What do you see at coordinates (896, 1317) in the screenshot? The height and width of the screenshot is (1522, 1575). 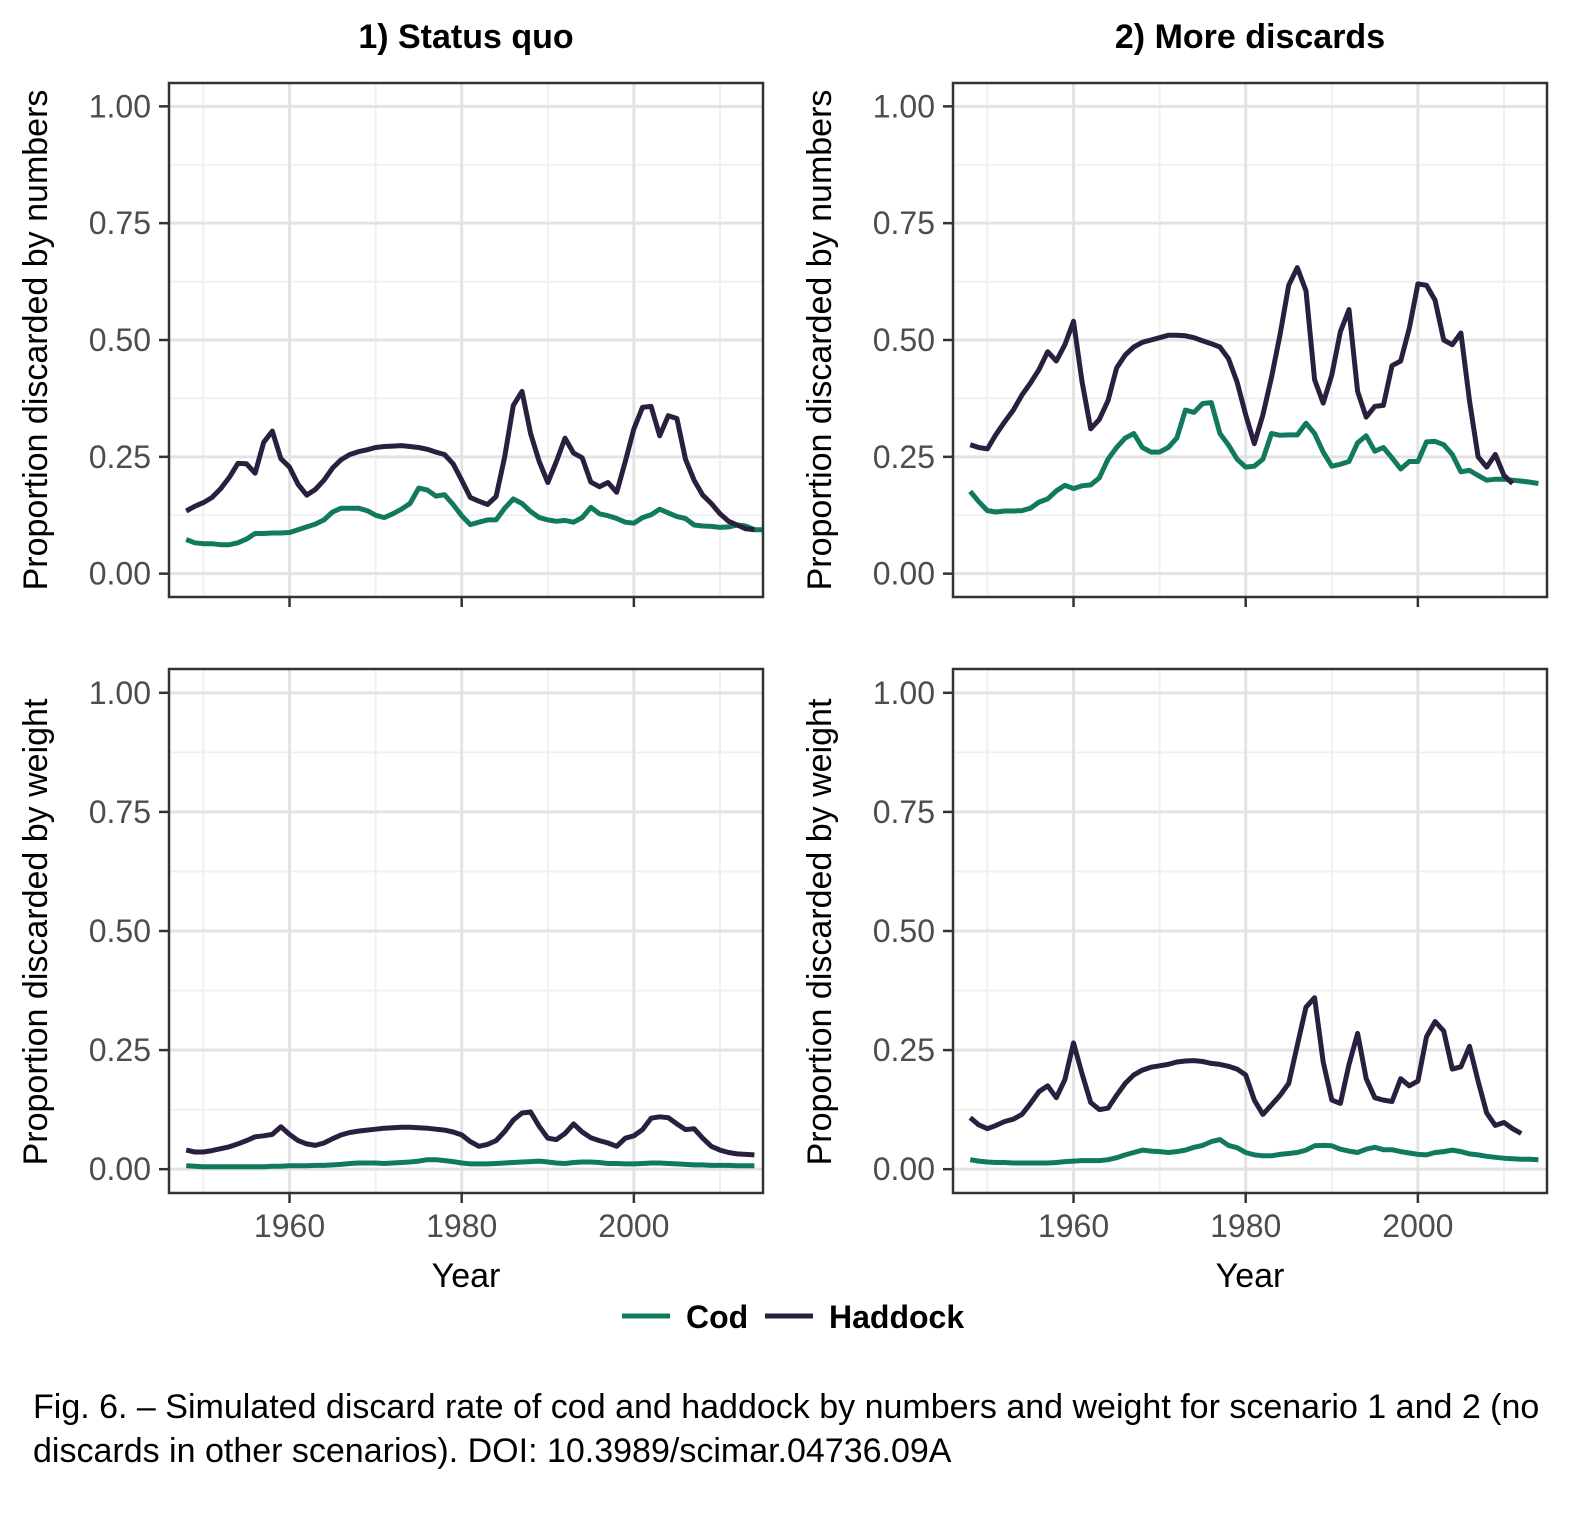 I see `legend-label-haddock: Haddock` at bounding box center [896, 1317].